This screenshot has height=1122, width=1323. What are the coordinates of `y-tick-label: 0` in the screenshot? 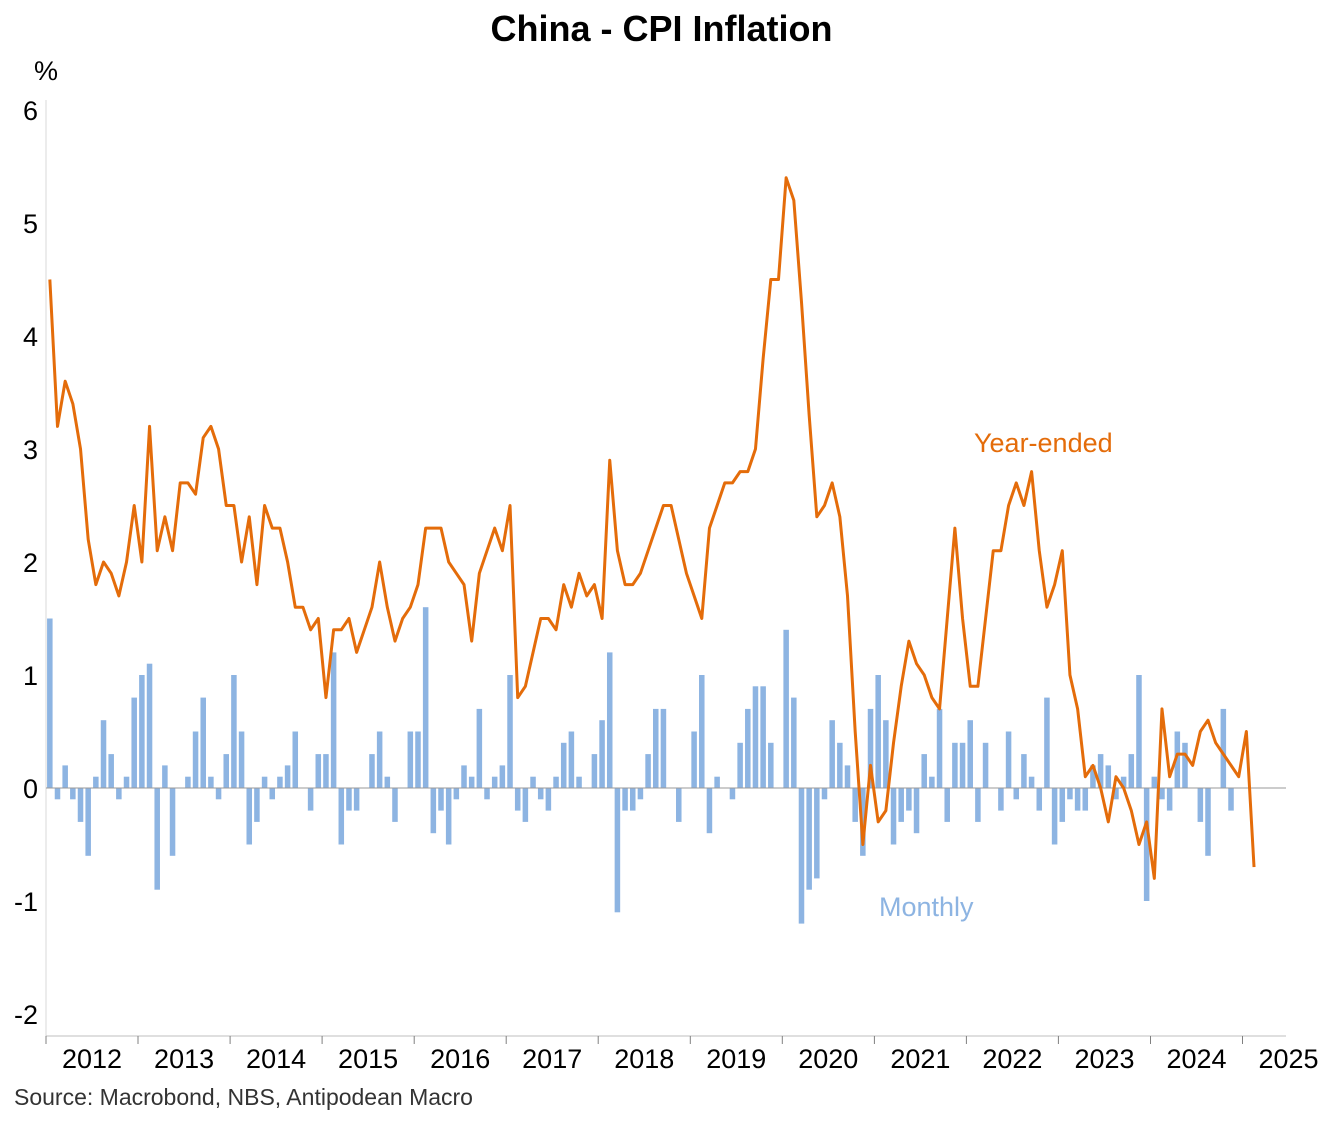 It's located at (30, 789).